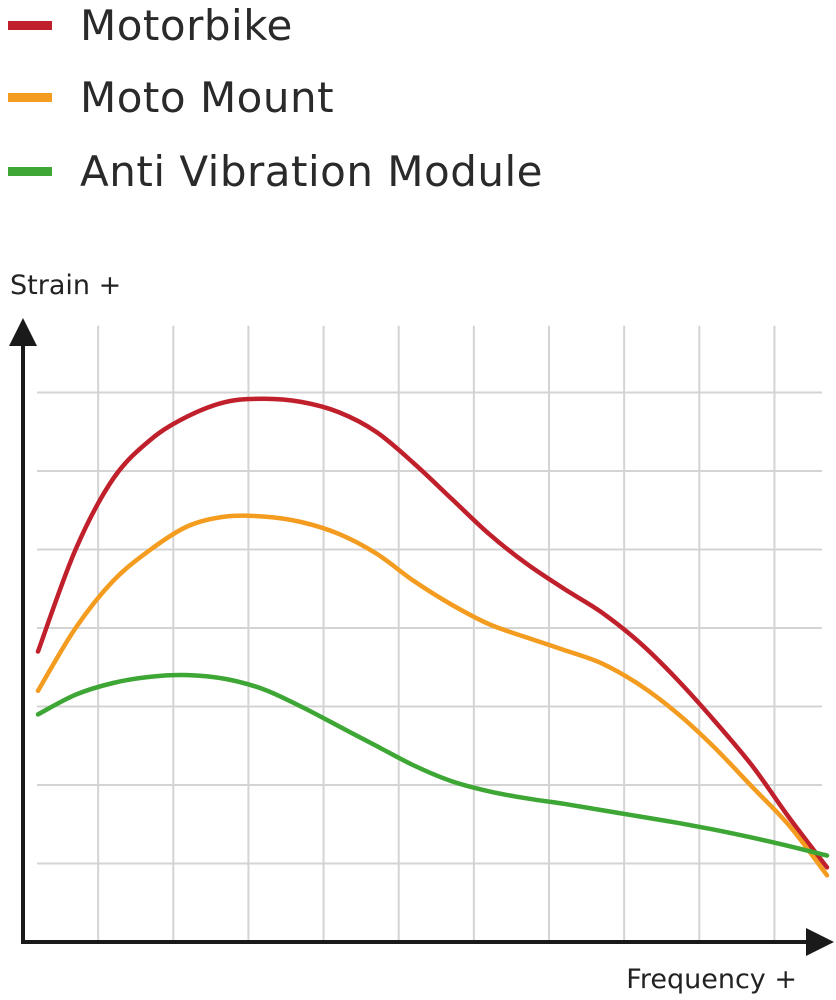  I want to click on legend-item-moto-mount: Moto Mount, so click(171, 97).